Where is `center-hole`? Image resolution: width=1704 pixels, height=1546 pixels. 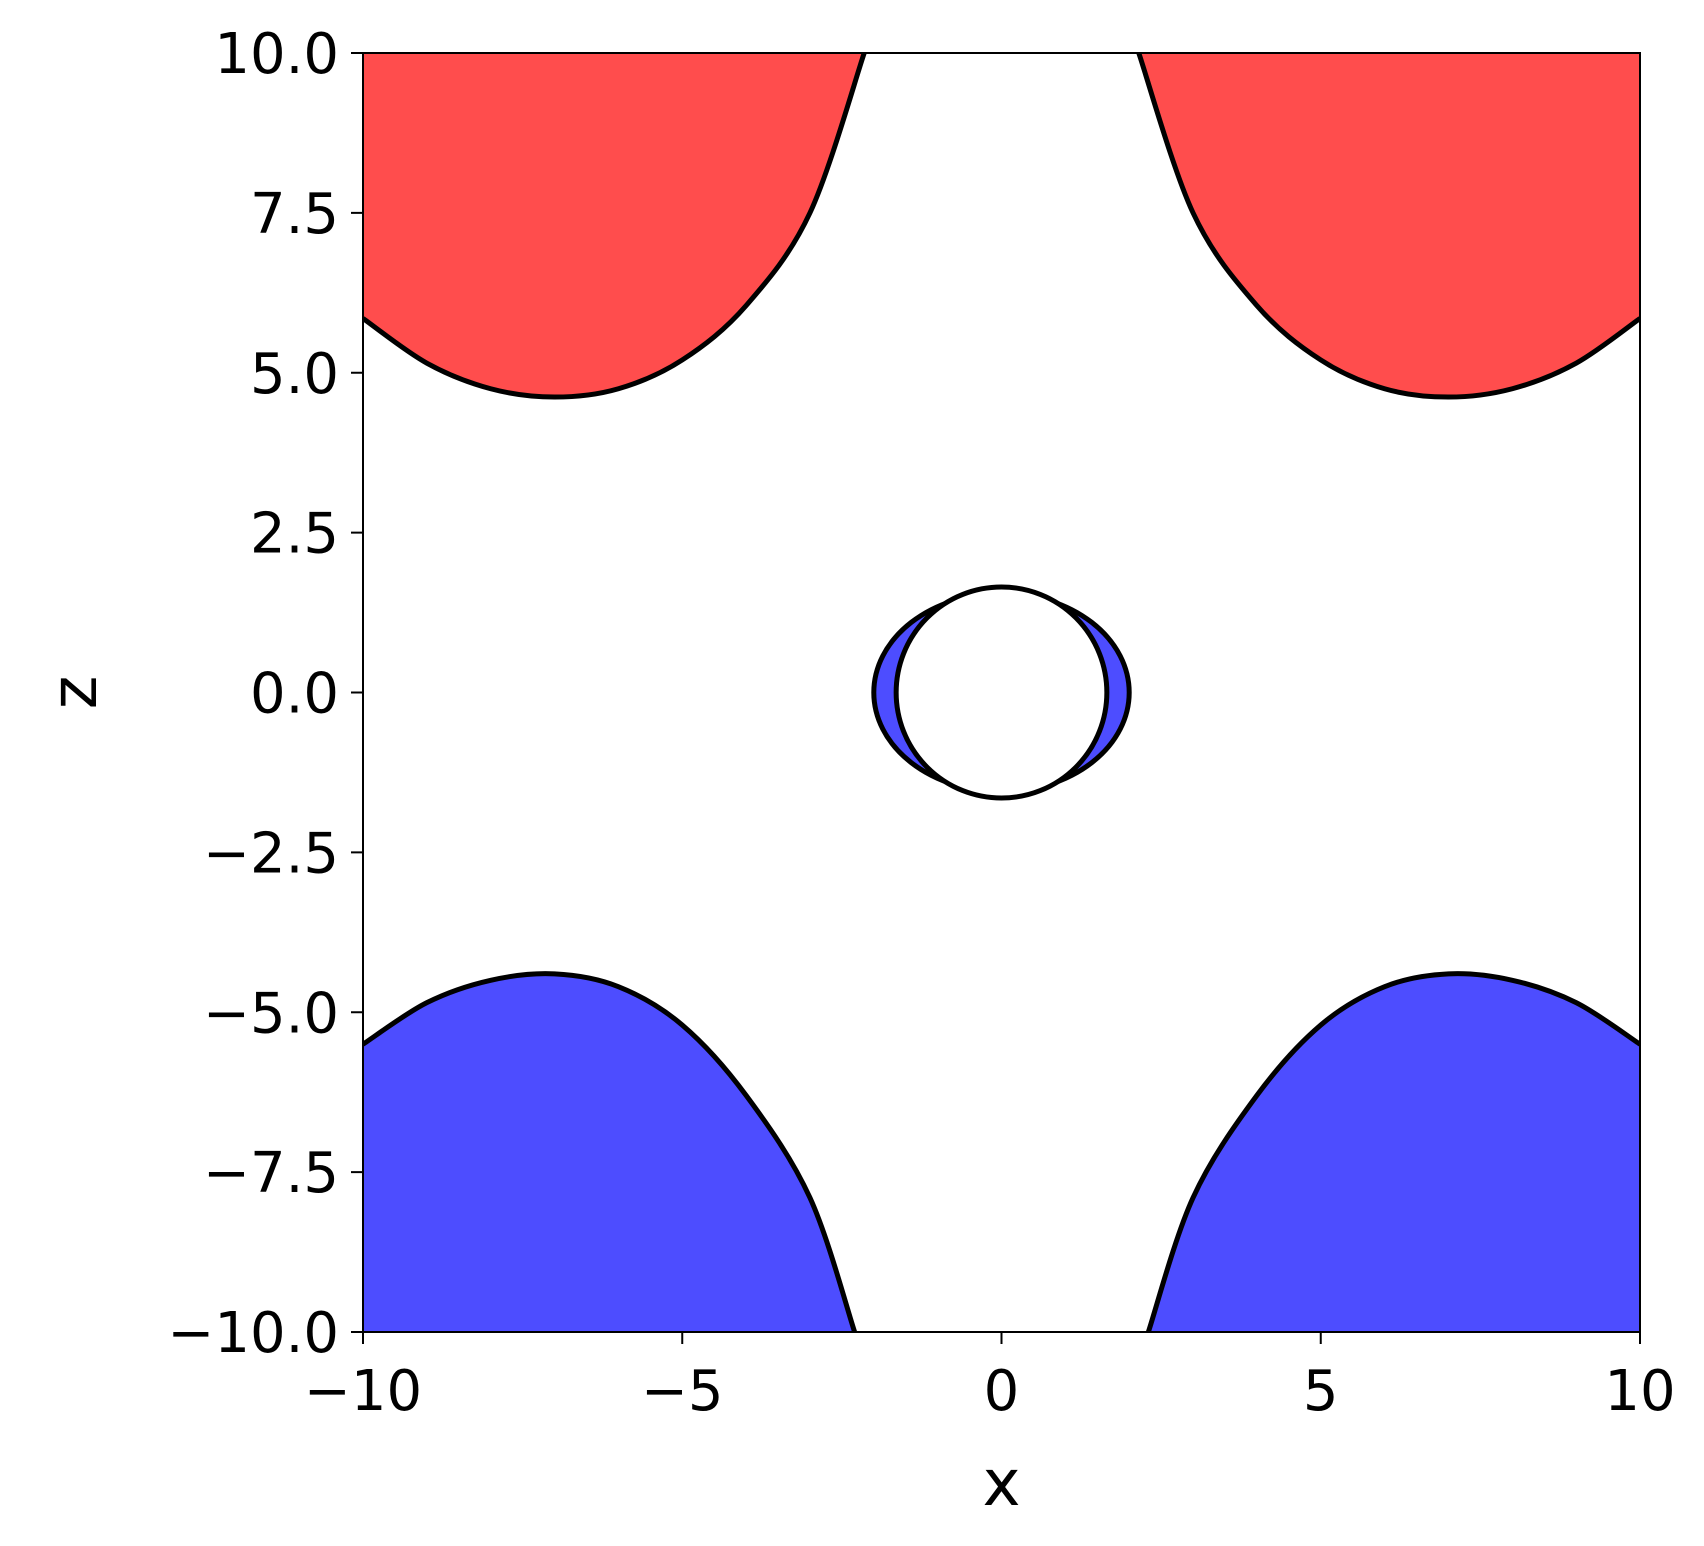
center-hole is located at coordinates (1001, 692).